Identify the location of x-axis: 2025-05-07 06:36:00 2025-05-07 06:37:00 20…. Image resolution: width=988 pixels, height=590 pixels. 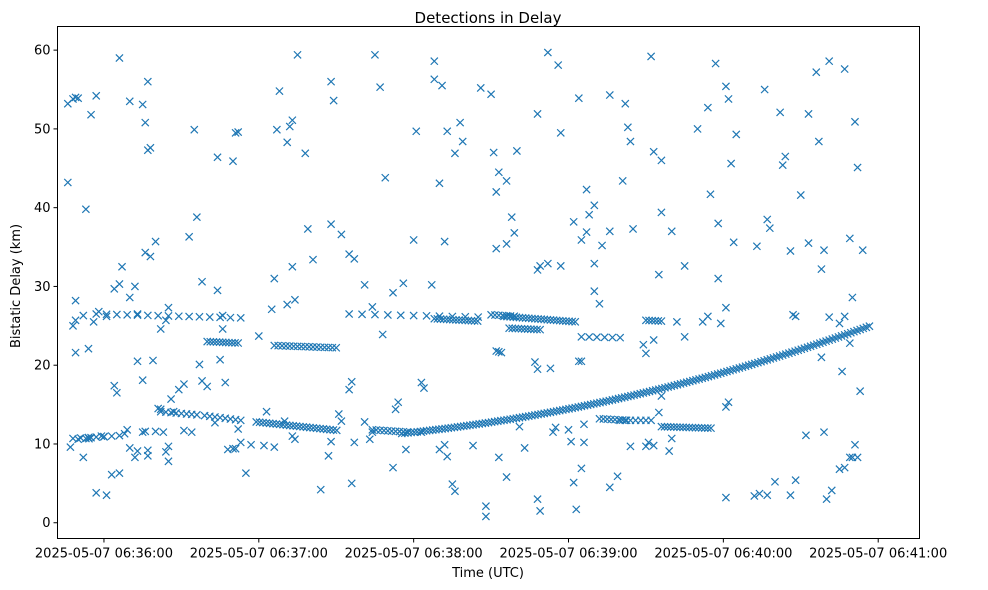
(491, 550).